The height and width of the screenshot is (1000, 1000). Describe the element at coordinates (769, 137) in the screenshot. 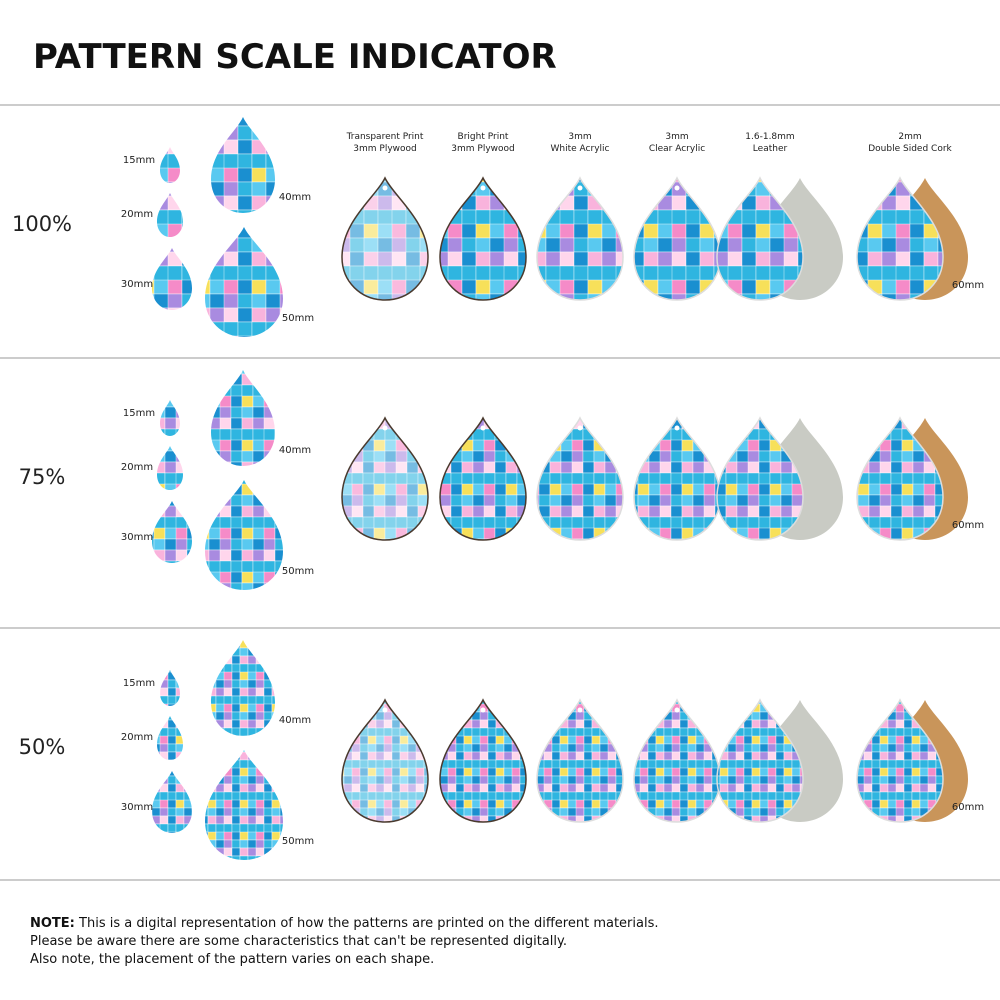

I see `material-header: 1.6-1.8mm` at that location.